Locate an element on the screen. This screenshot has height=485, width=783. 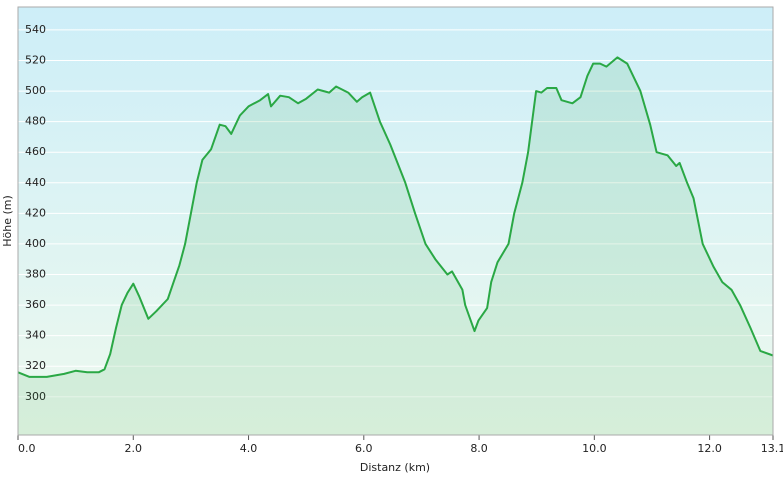
y-tick-label: 340 is located at coordinates (35, 335).